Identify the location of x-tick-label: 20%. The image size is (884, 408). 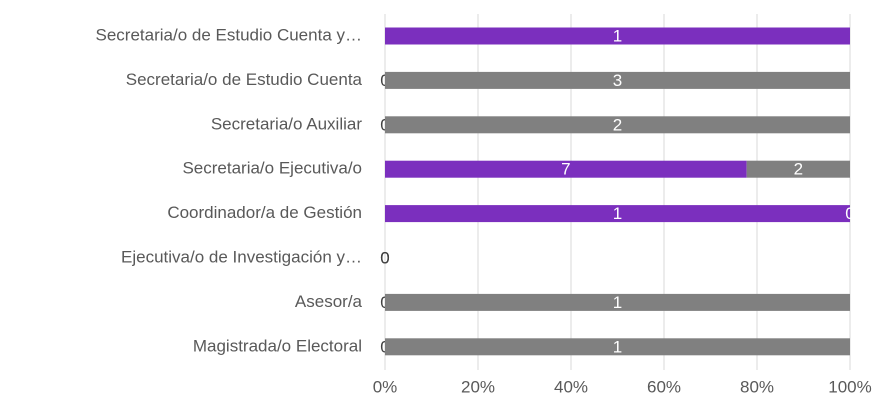
(478, 386).